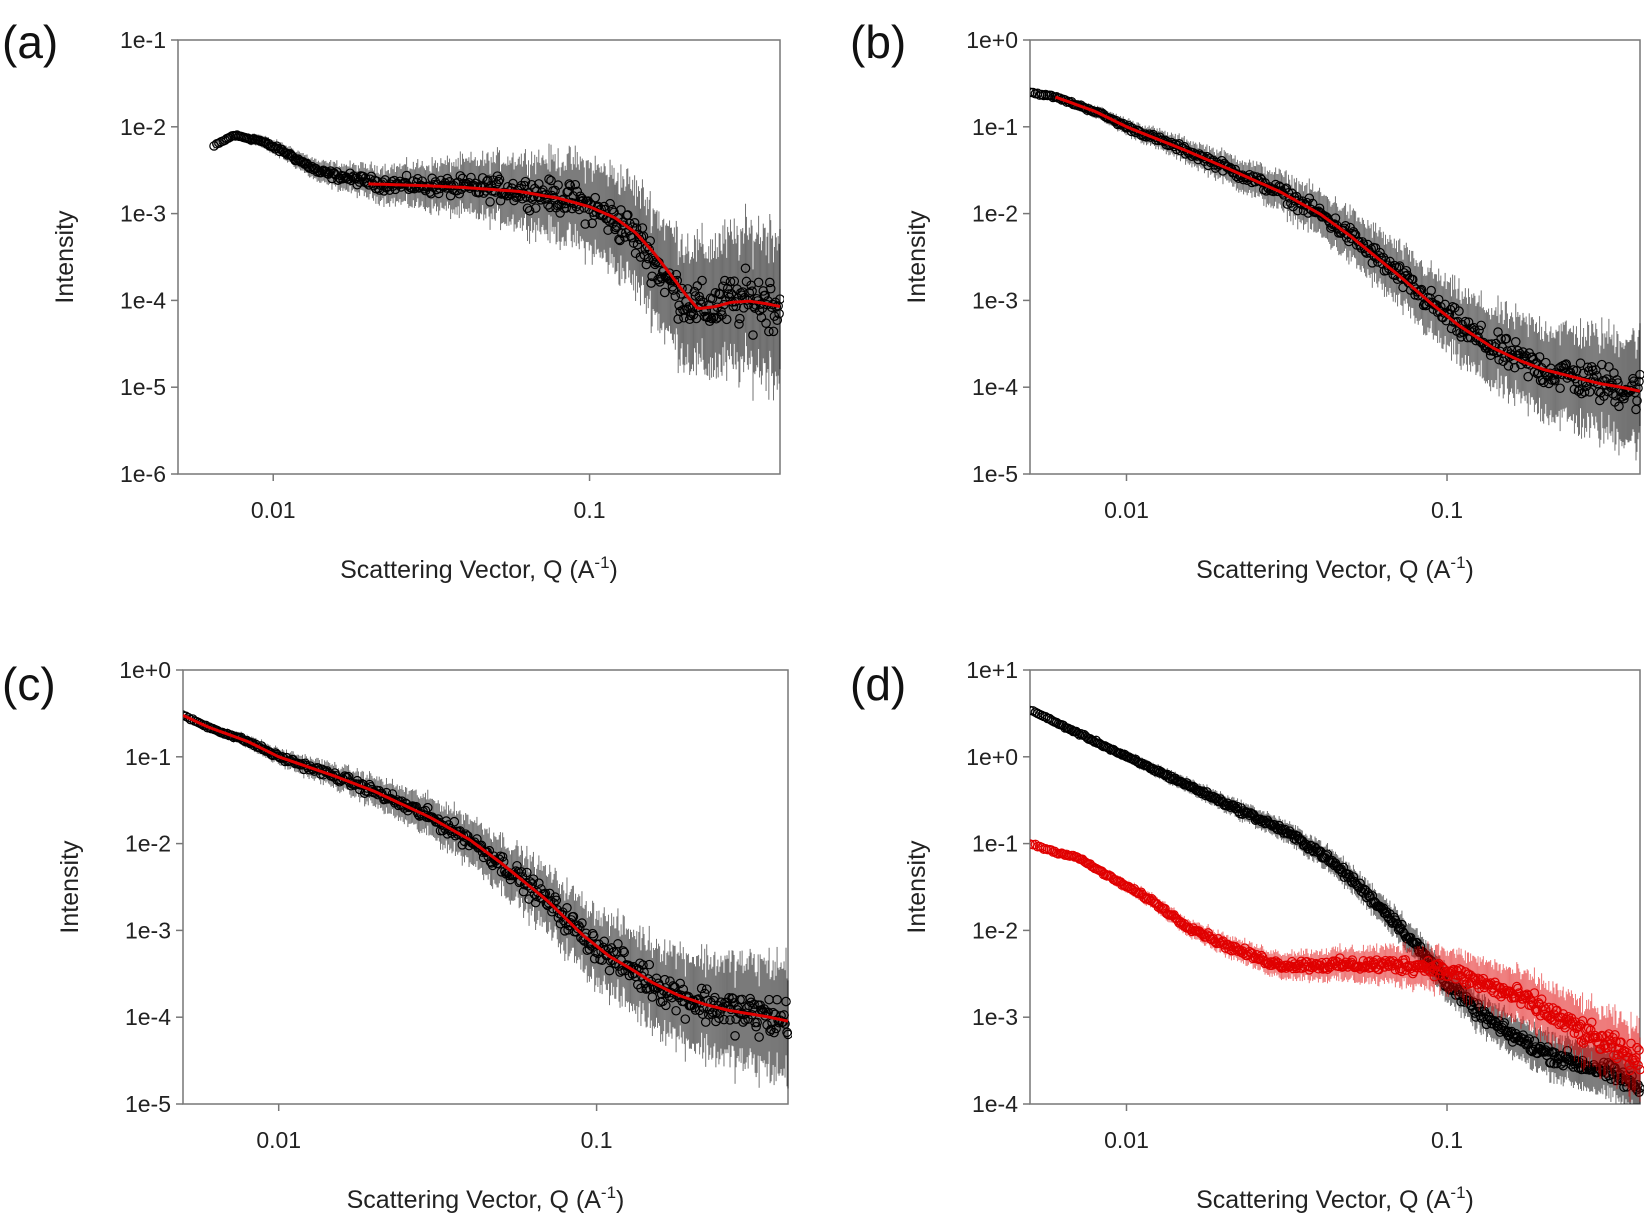 The width and height of the screenshot is (1650, 1226). I want to click on panel-label: (b), so click(878, 42).